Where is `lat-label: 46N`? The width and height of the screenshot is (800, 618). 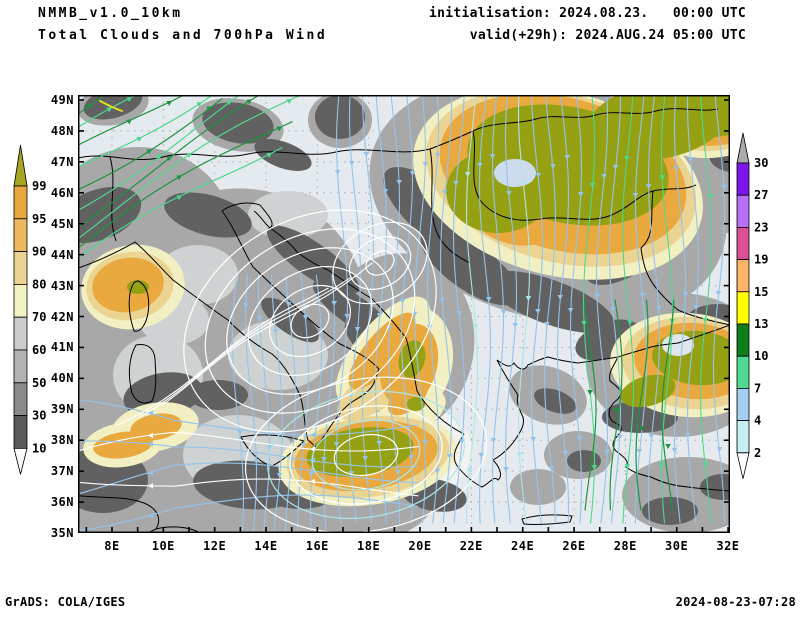
lat-label: 46N is located at coordinates (62, 192).